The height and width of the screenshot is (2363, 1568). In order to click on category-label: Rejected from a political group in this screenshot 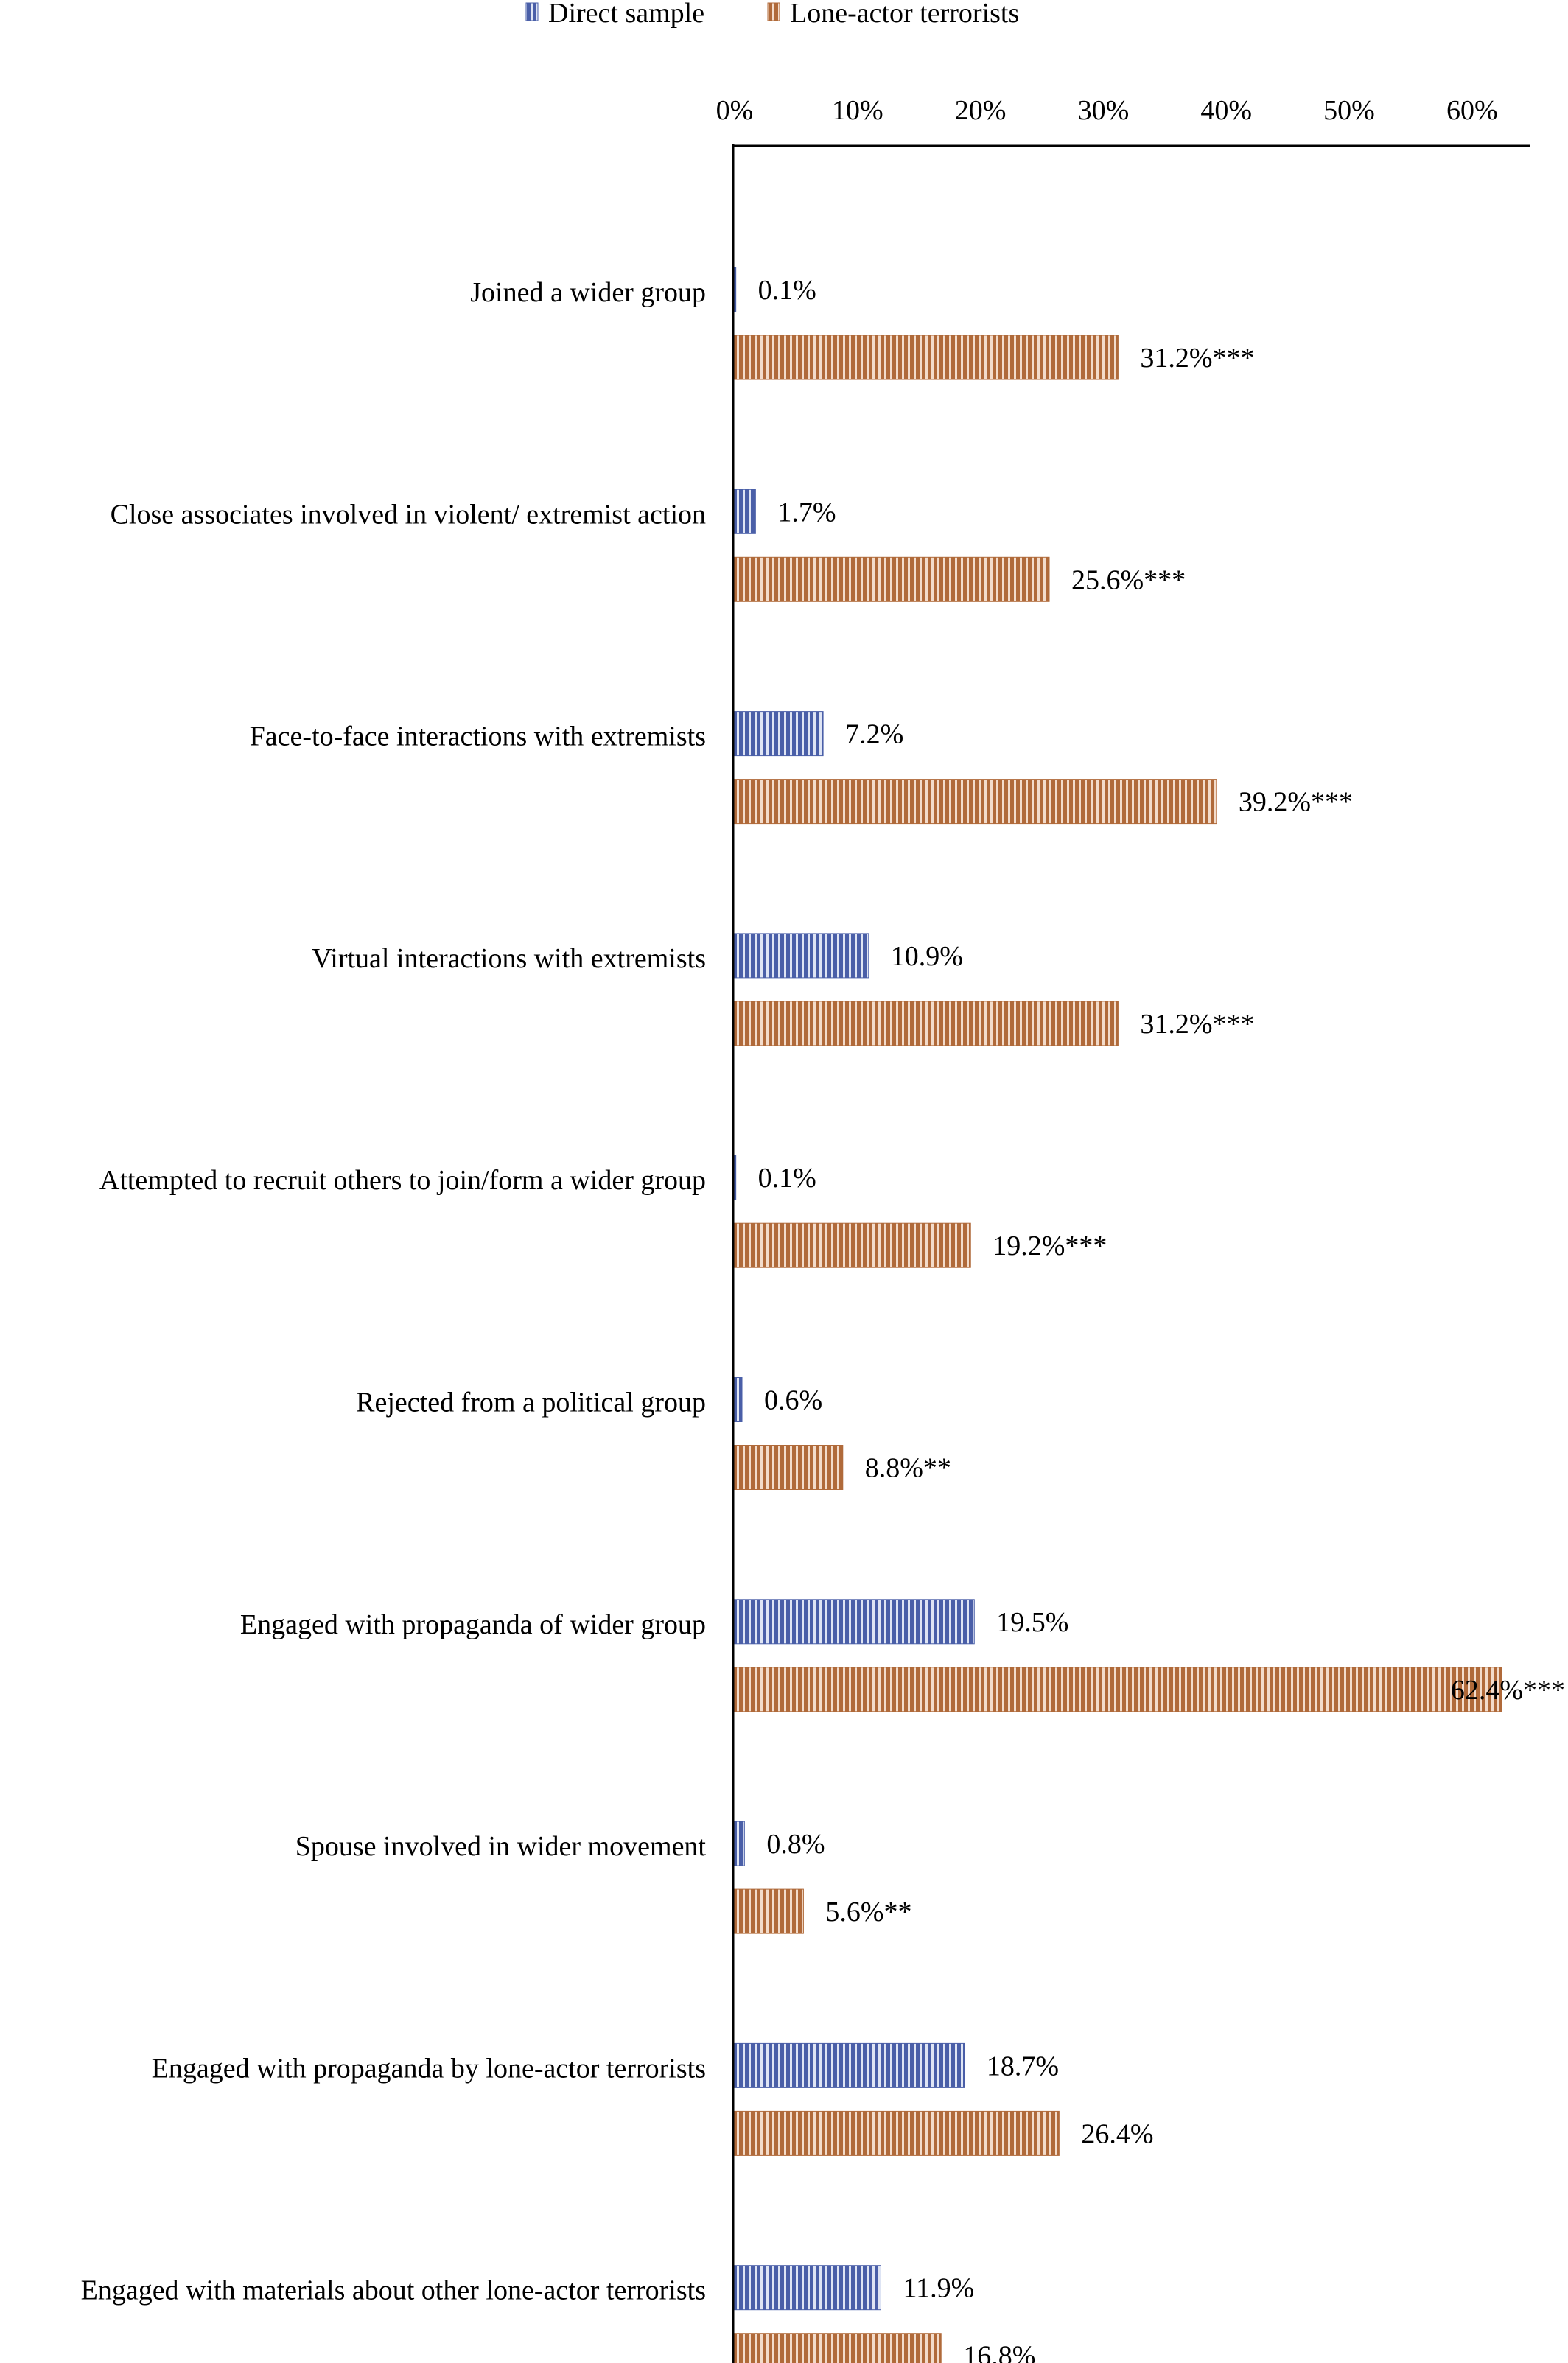, I will do `click(531, 1402)`.